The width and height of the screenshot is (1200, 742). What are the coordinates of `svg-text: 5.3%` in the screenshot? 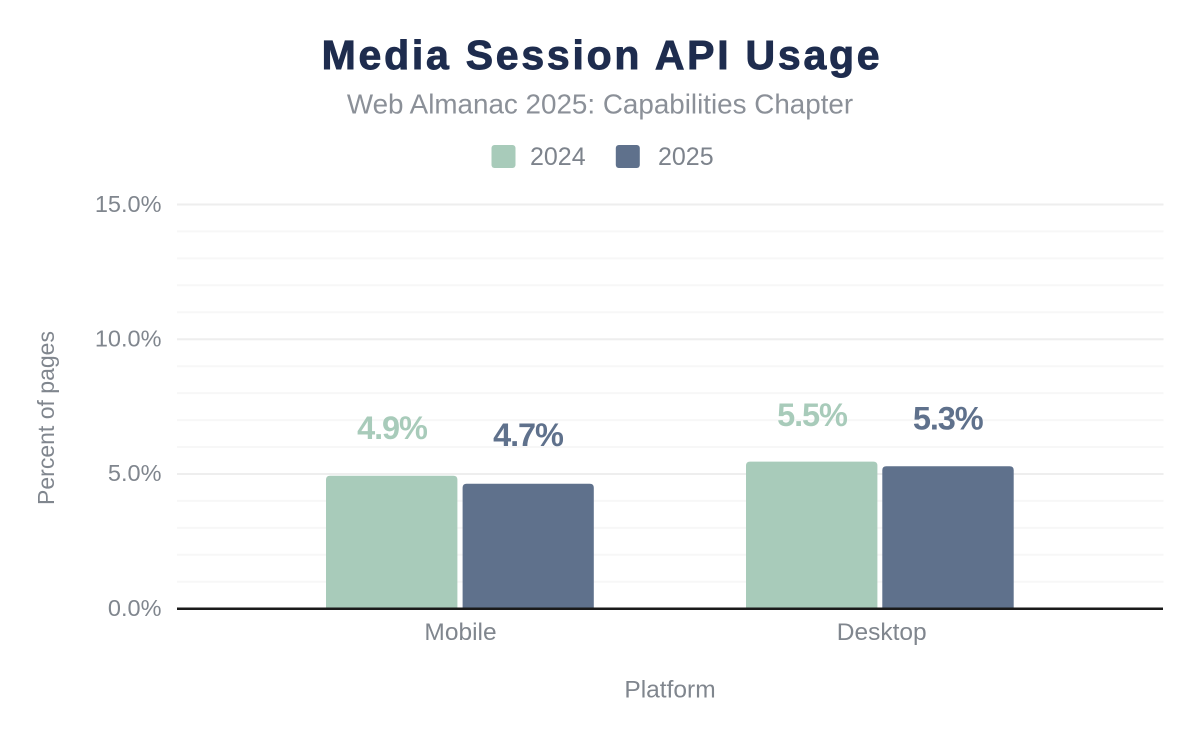 It's located at (948, 419).